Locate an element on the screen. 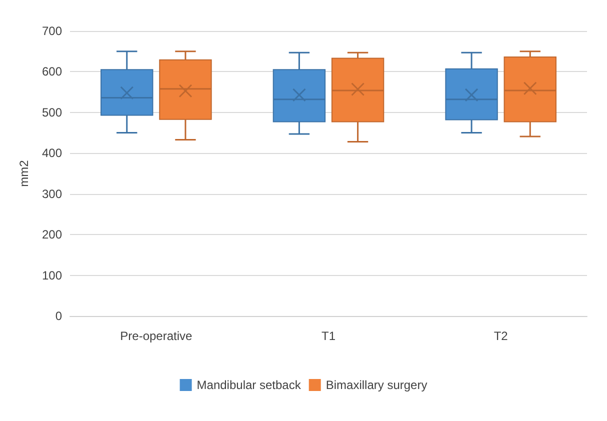 This screenshot has width=607, height=421. y-tick-label: 600 is located at coordinates (52, 71).